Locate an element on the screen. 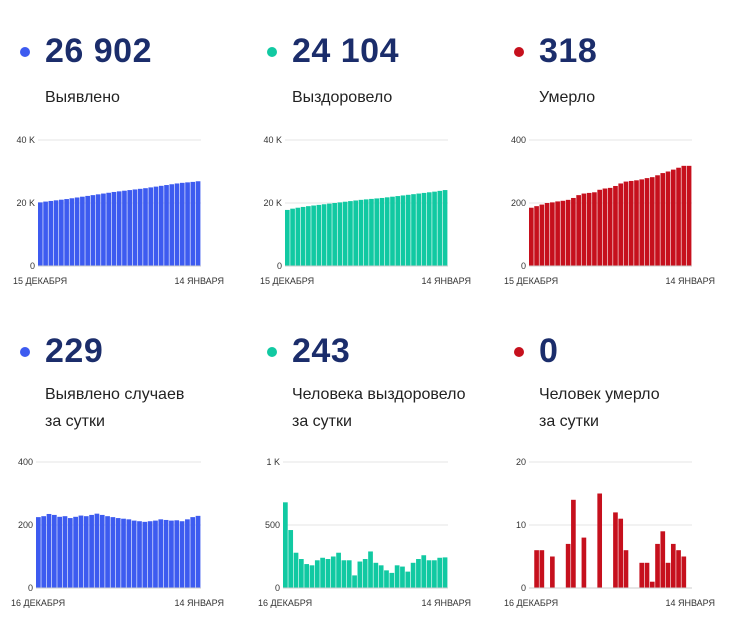 This screenshot has width=739, height=630. stat-label-line1: Выявлено is located at coordinates (82, 97).